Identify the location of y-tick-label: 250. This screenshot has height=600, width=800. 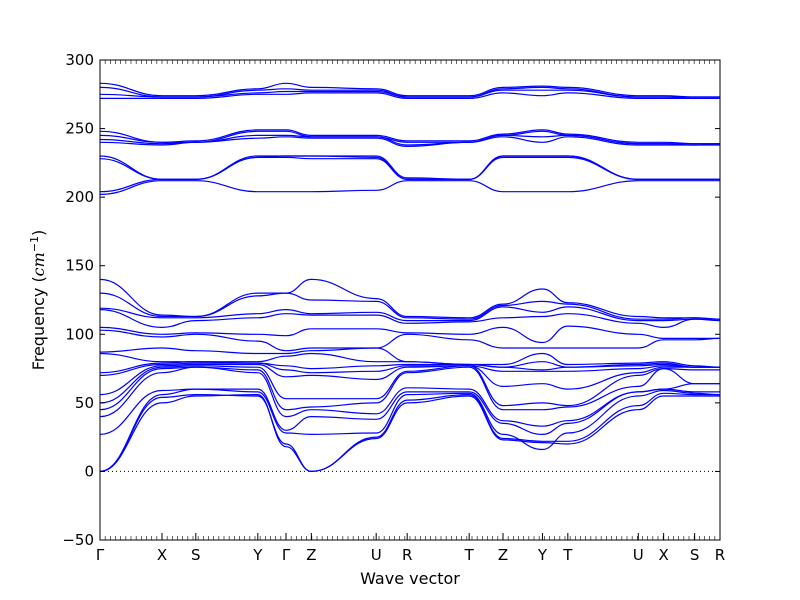
(79, 129).